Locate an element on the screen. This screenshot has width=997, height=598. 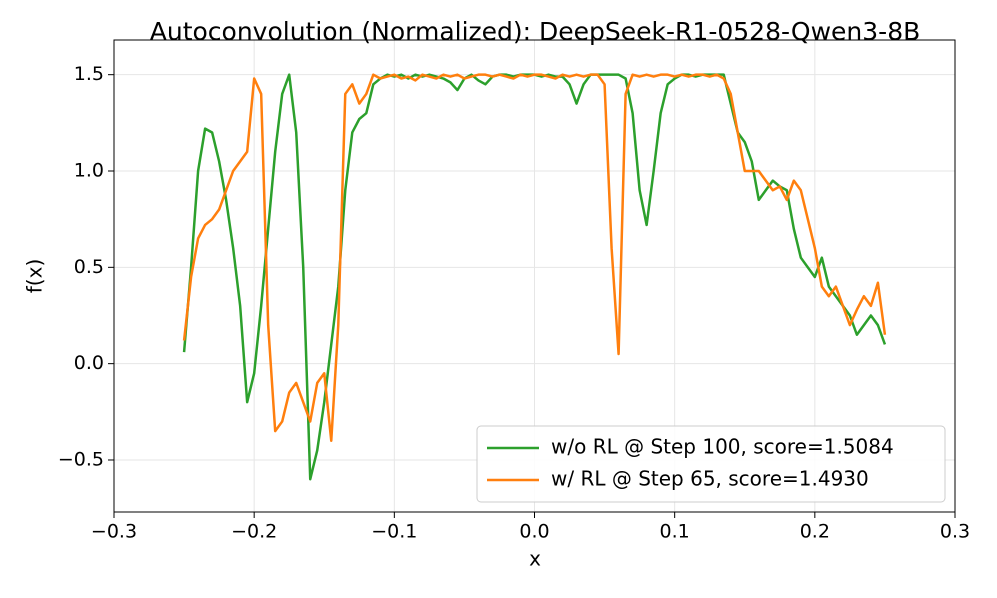
x-tick-label: 0.3 is located at coordinates (955, 532).